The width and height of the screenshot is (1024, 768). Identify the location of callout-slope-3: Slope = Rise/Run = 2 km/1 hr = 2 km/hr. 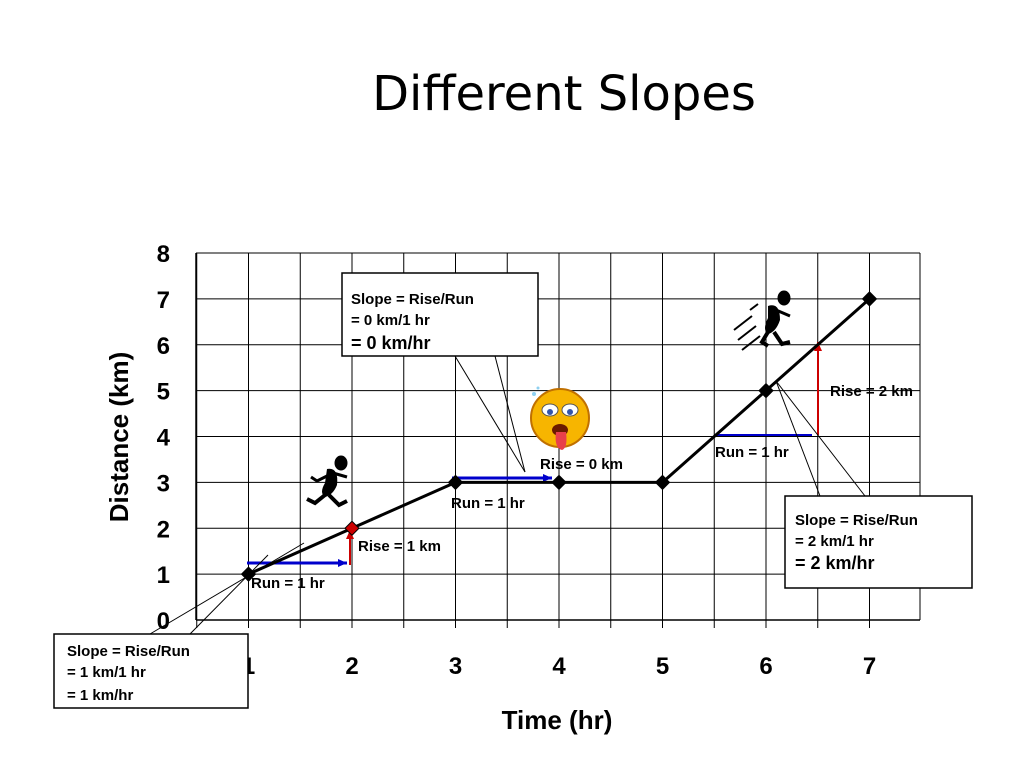
(874, 484).